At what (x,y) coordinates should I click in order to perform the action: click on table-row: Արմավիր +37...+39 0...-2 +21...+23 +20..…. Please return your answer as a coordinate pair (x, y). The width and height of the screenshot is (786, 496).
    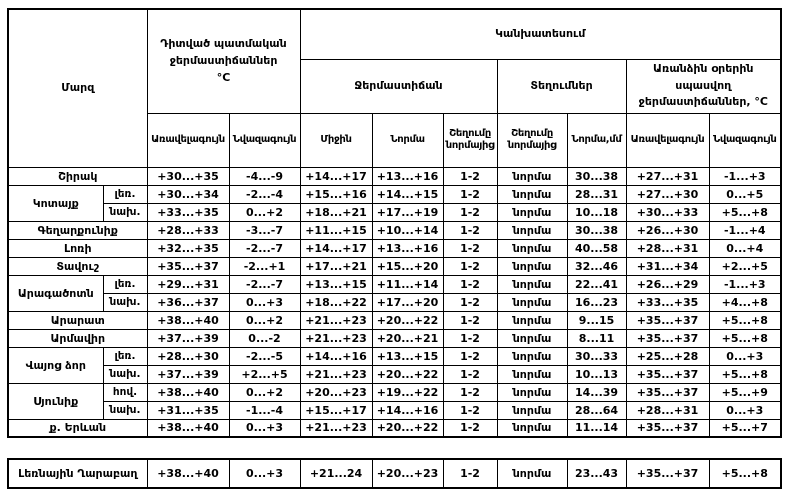
    Looking at the image, I should click on (394, 338).